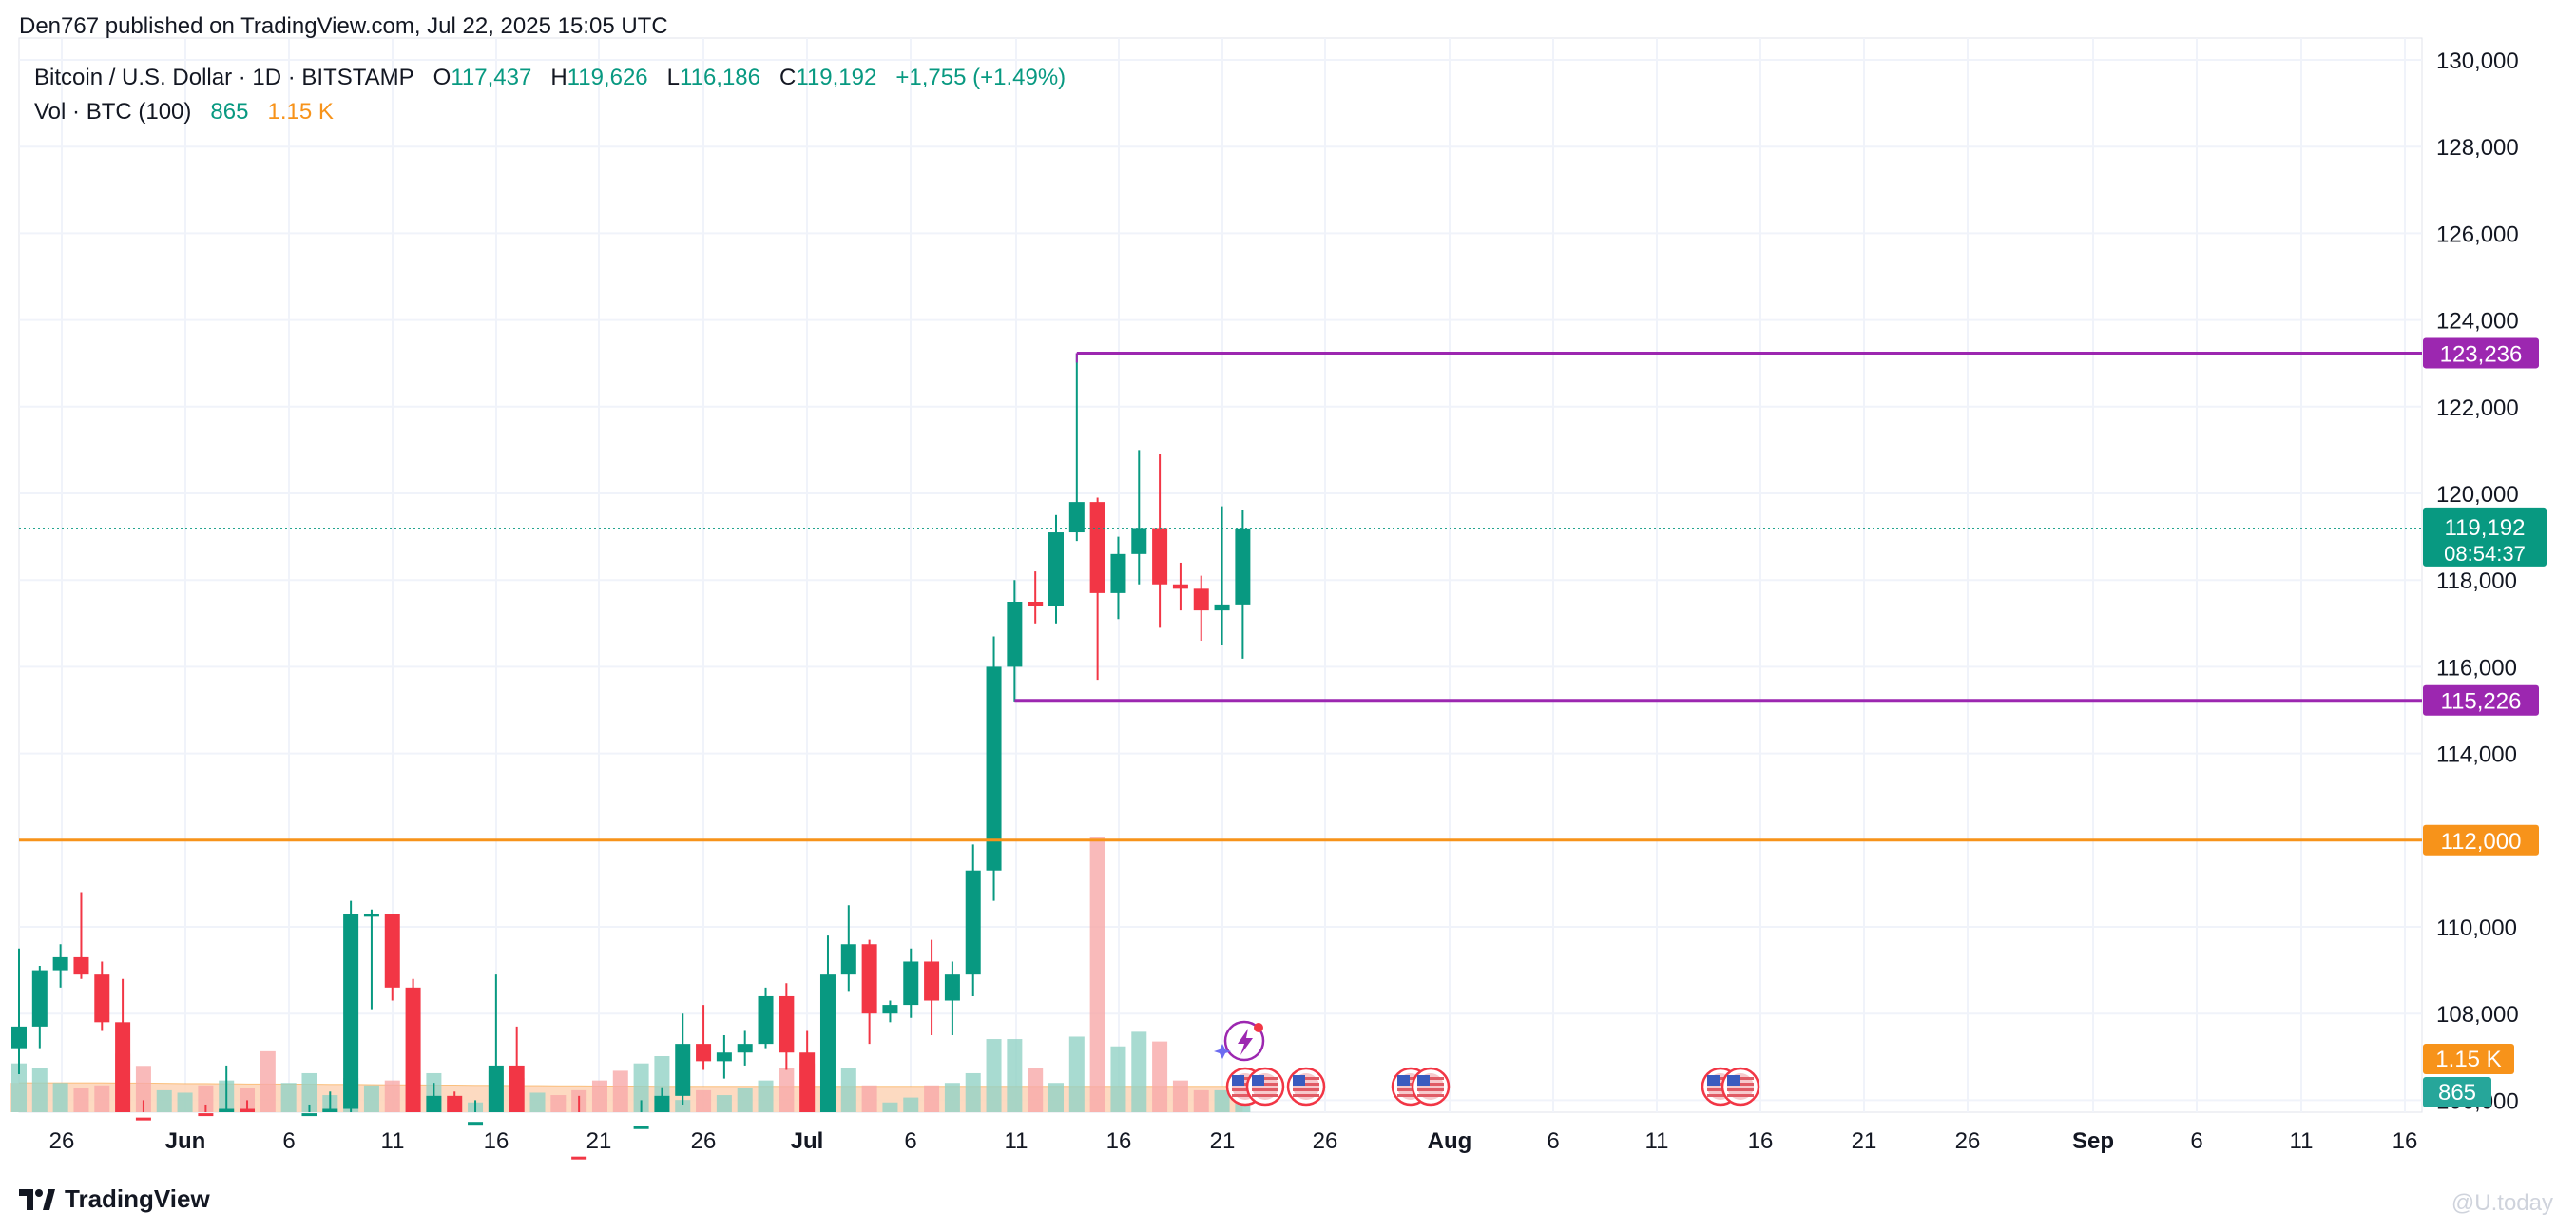  What do you see at coordinates (2485, 554) in the screenshot?
I see `countdown-label: 08:54:37` at bounding box center [2485, 554].